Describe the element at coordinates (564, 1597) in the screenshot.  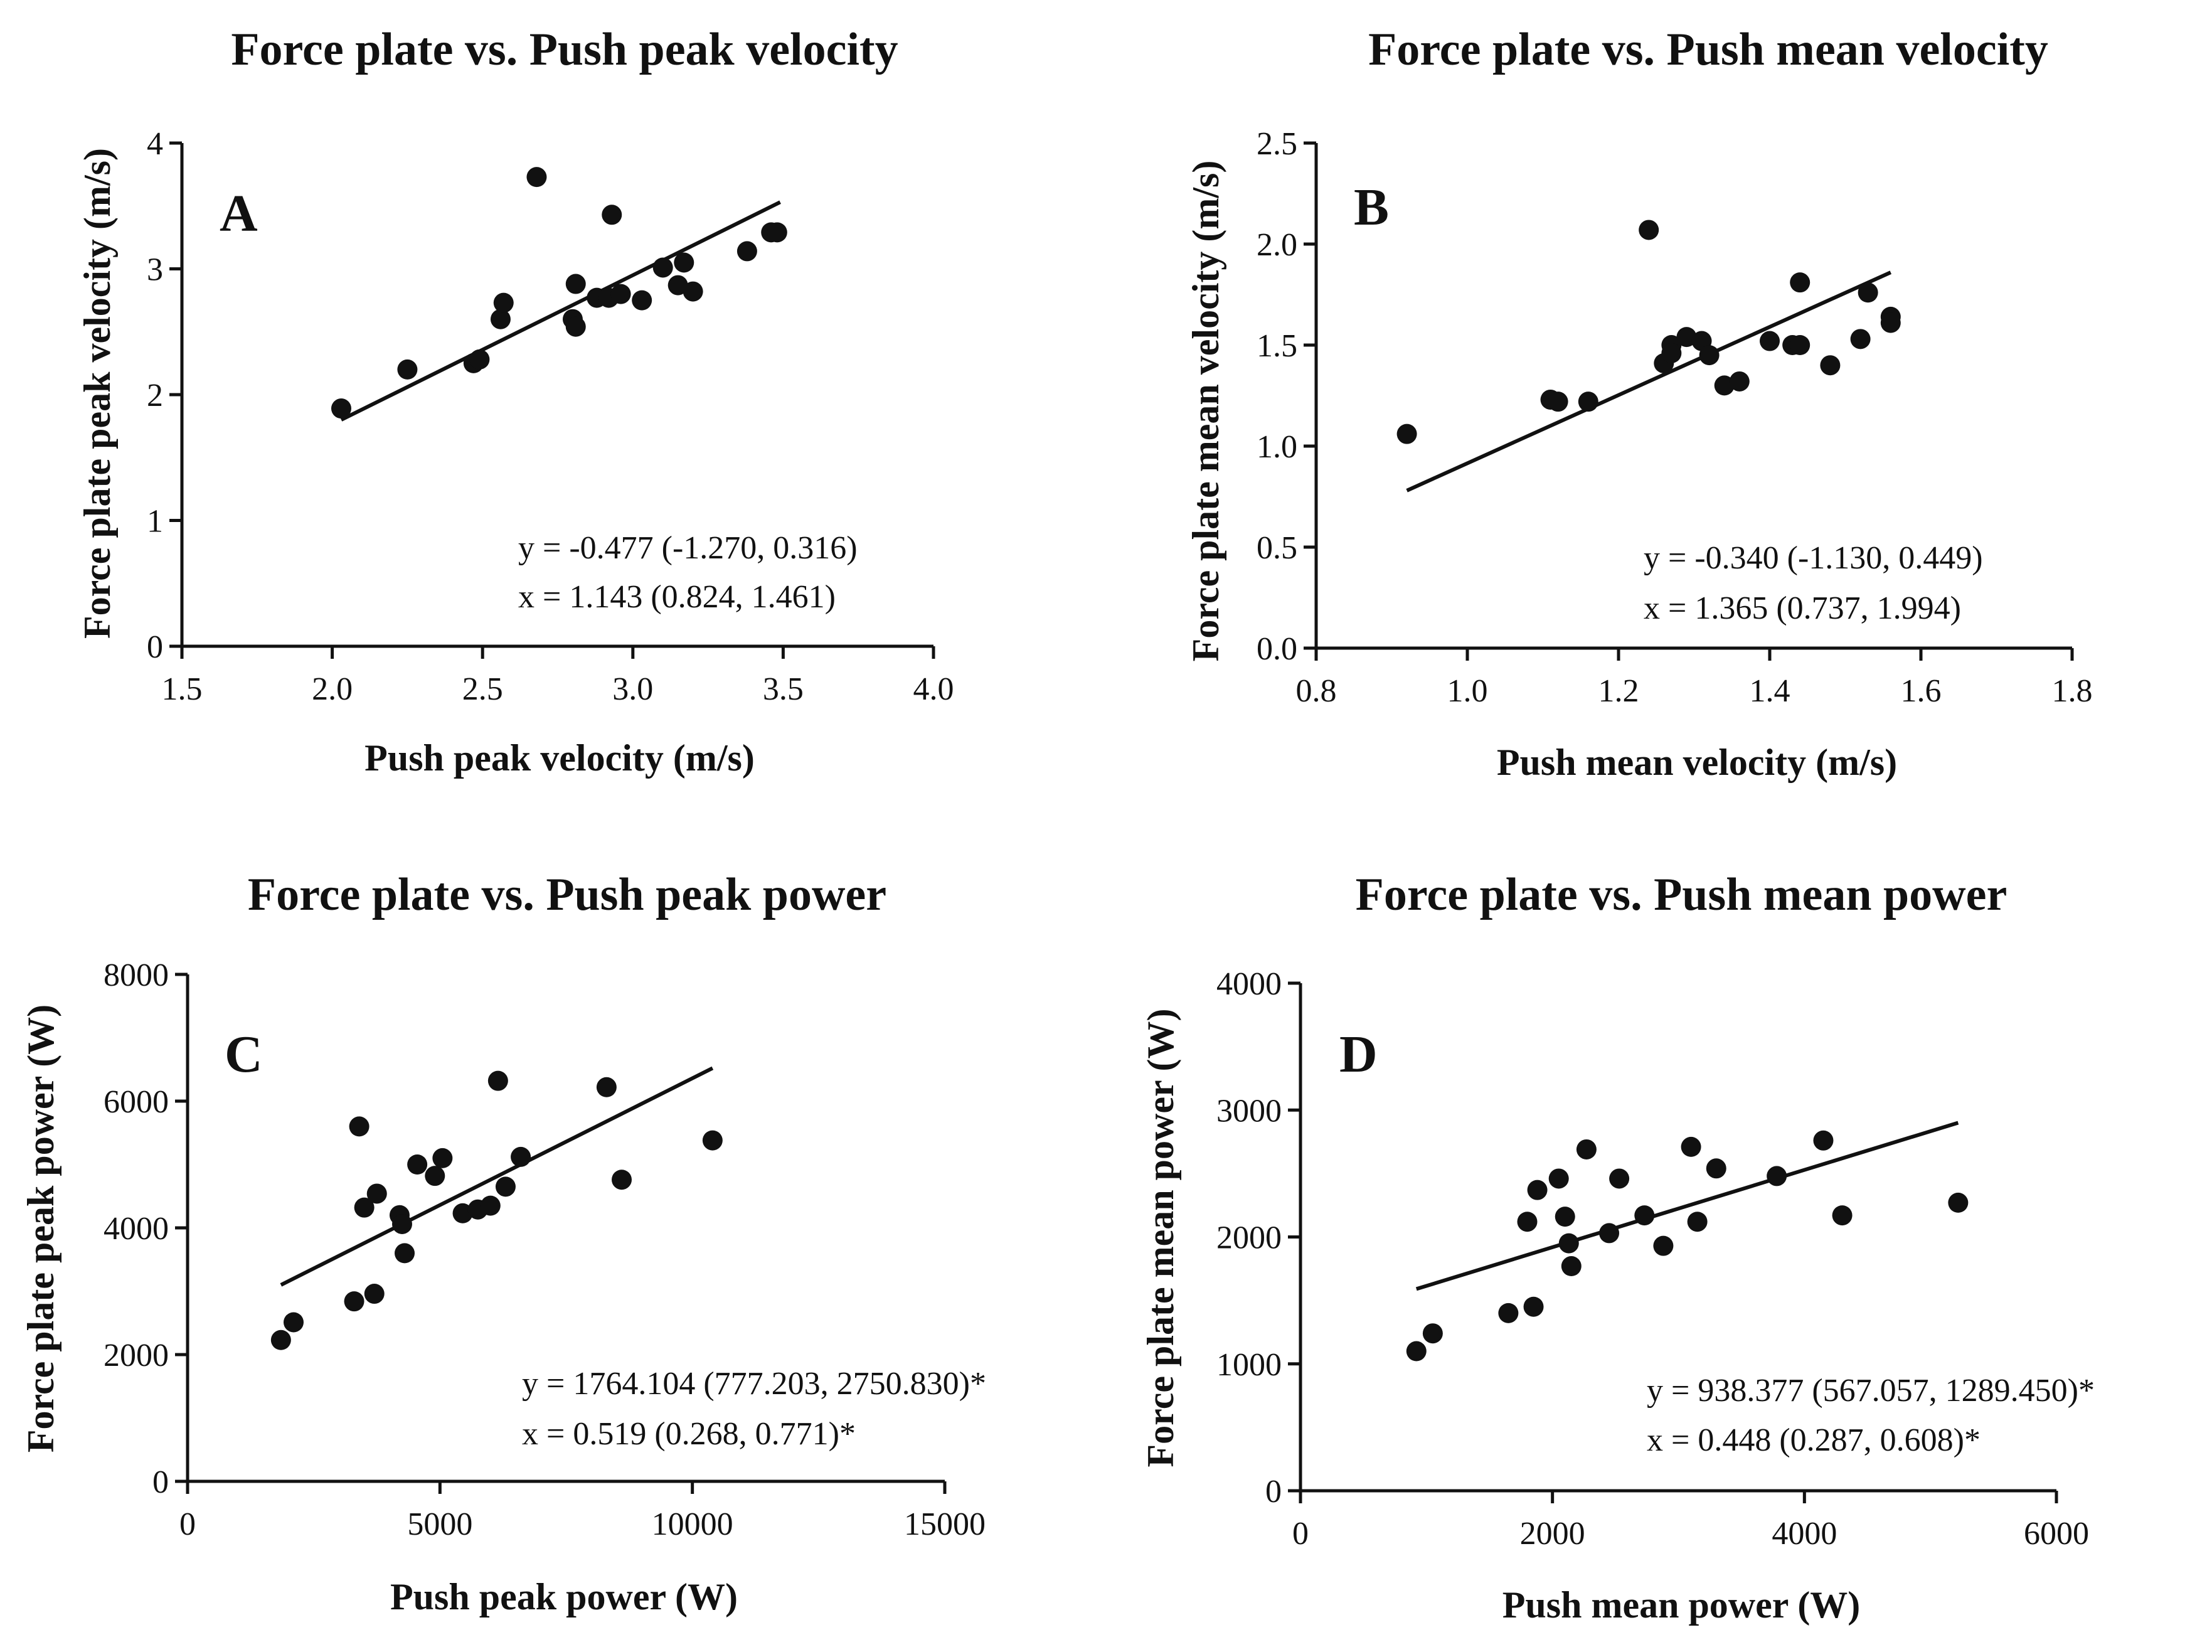
I see `x-axis-label: Push peak power (W)` at that location.